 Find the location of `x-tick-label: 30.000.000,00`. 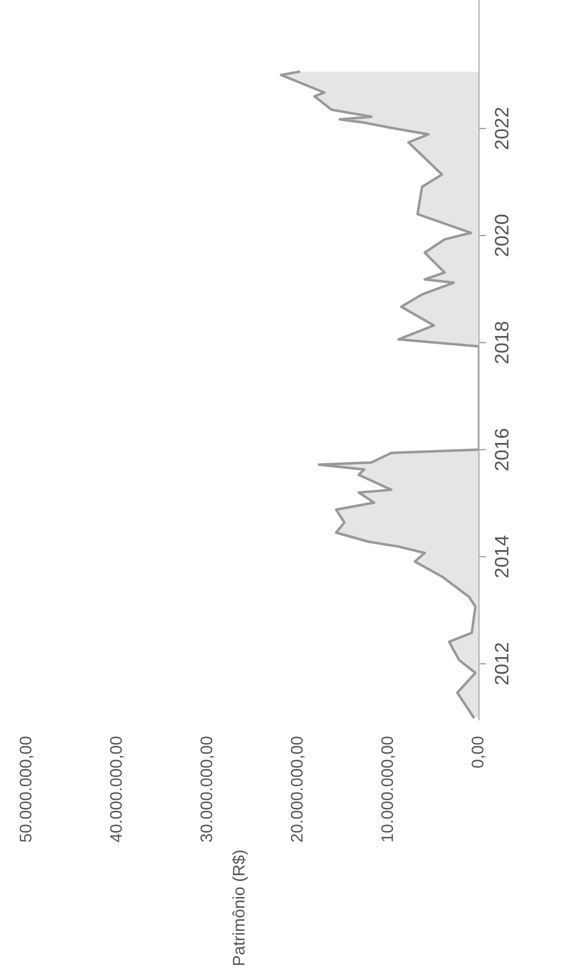

x-tick-label: 30.000.000,00 is located at coordinates (207, 789).